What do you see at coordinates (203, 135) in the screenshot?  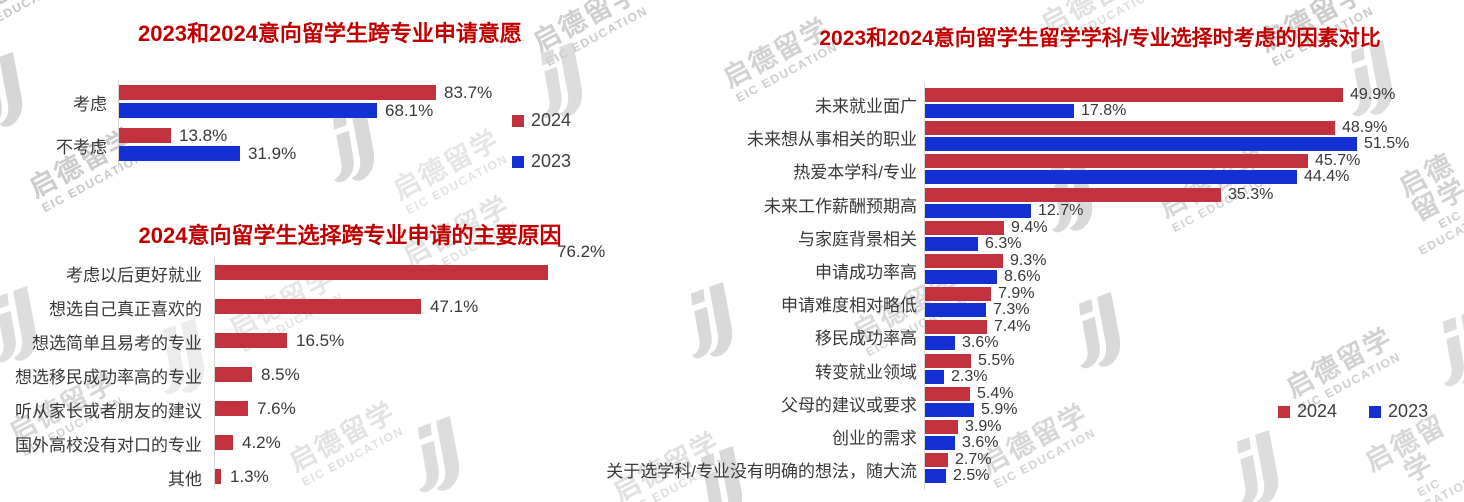 I see `value-label-2024: 13.8%` at bounding box center [203, 135].